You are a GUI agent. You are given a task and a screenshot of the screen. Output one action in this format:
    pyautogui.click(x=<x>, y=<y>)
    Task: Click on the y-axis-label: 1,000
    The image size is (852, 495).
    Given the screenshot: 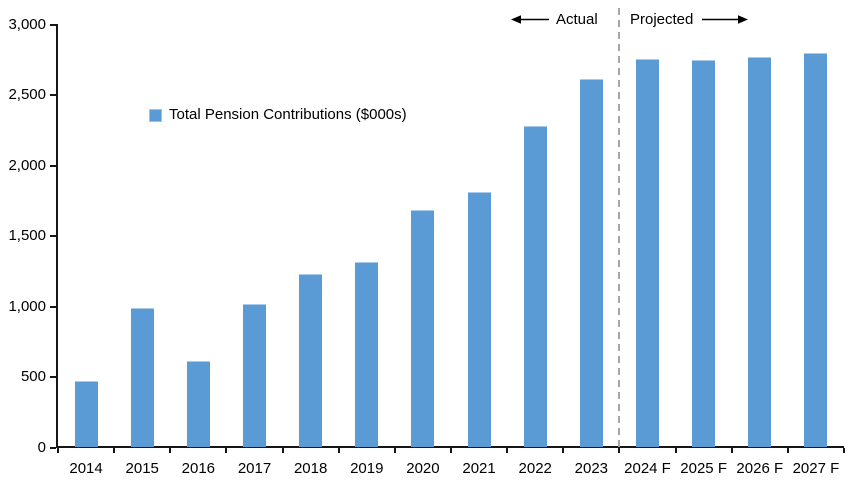 What is the action you would take?
    pyautogui.click(x=27, y=306)
    